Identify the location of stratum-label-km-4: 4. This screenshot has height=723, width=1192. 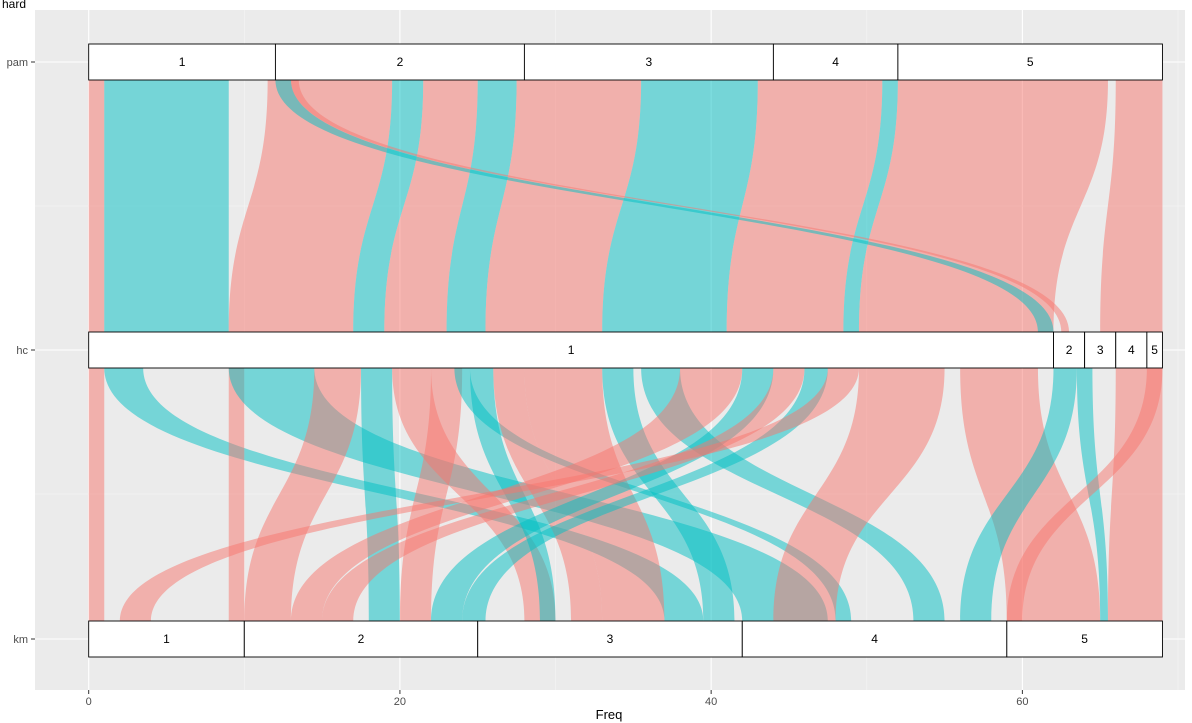
(874, 639).